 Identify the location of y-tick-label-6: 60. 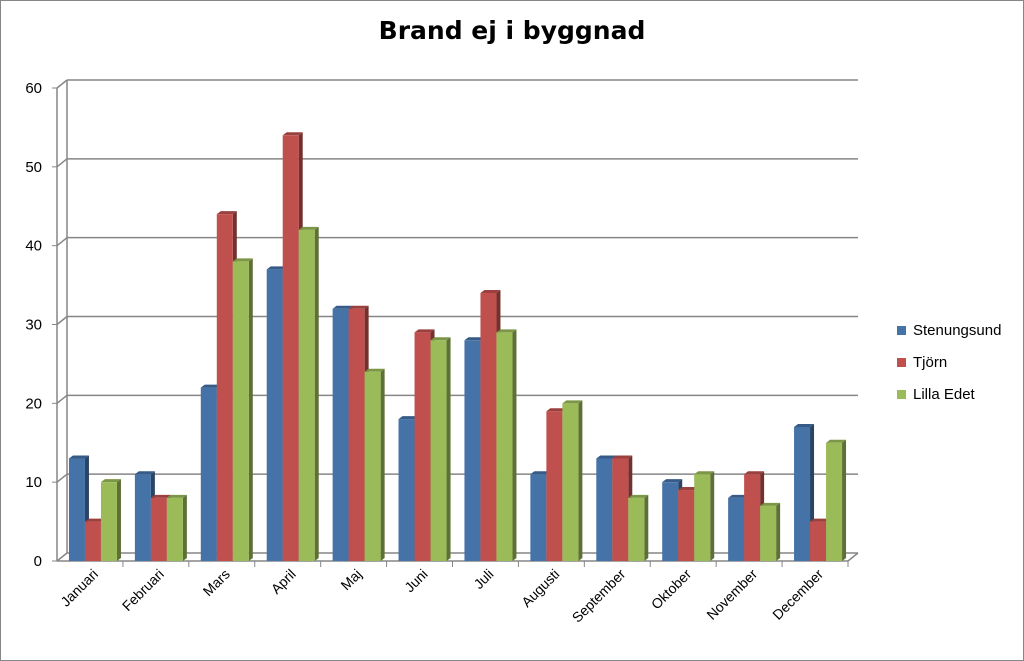
(33, 88).